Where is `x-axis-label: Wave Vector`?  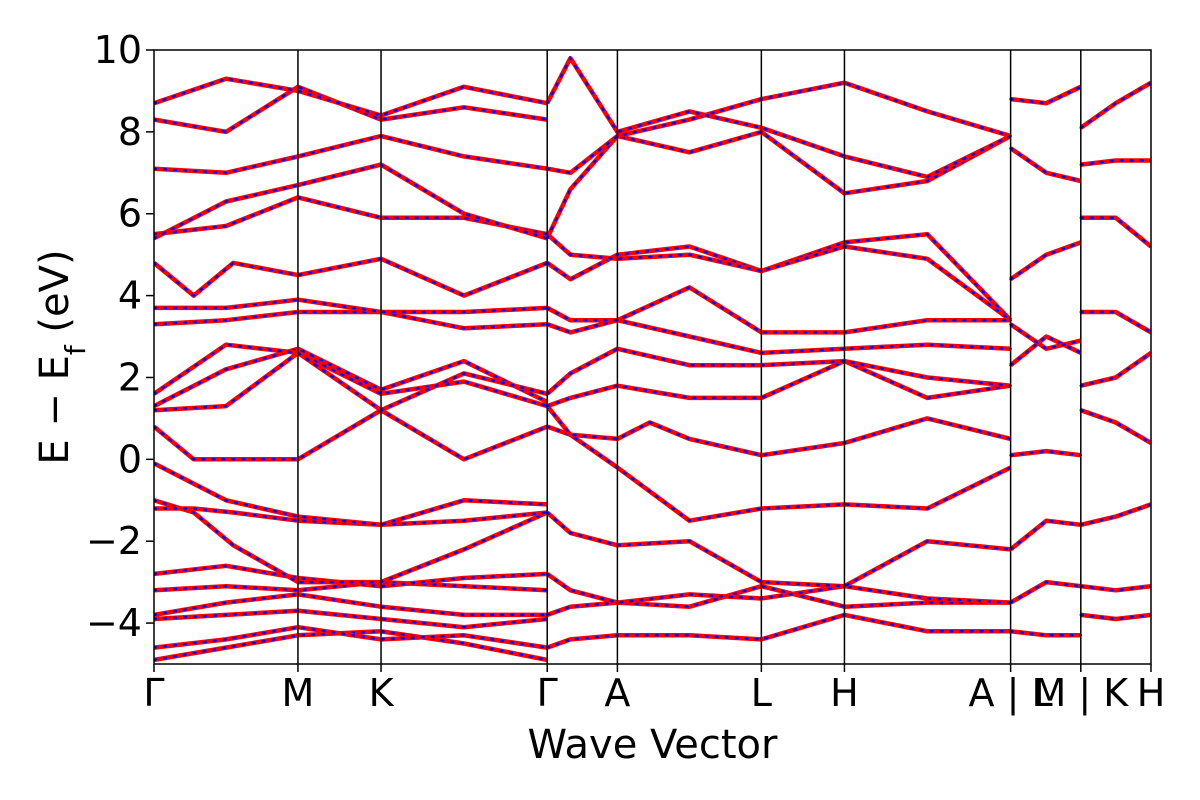
x-axis-label: Wave Vector is located at coordinates (653, 745).